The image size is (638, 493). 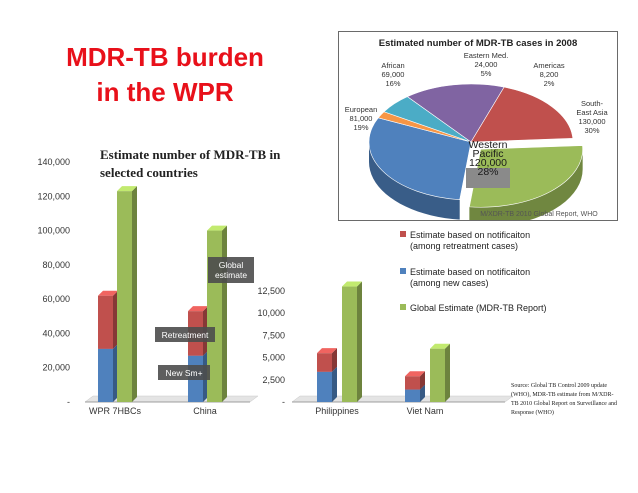 I want to click on chart-left-xtick-1: China, so click(x=205, y=411).